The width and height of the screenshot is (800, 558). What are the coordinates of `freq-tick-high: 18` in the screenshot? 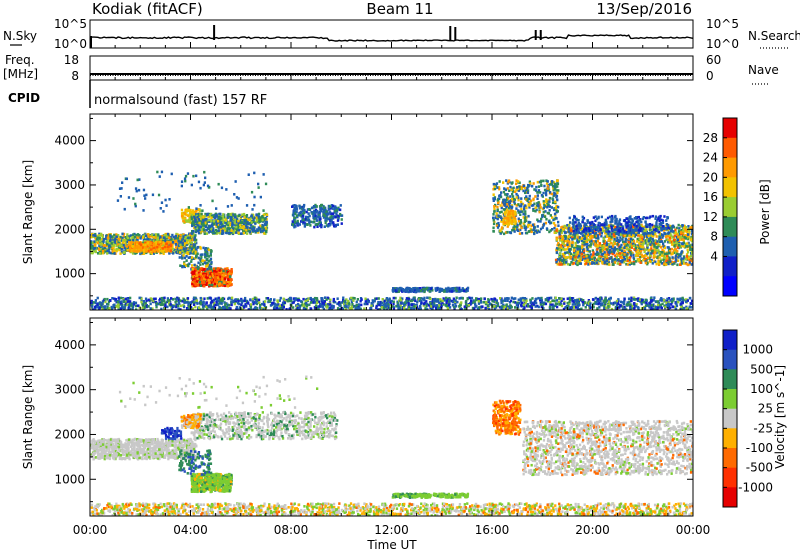 It's located at (71, 60).